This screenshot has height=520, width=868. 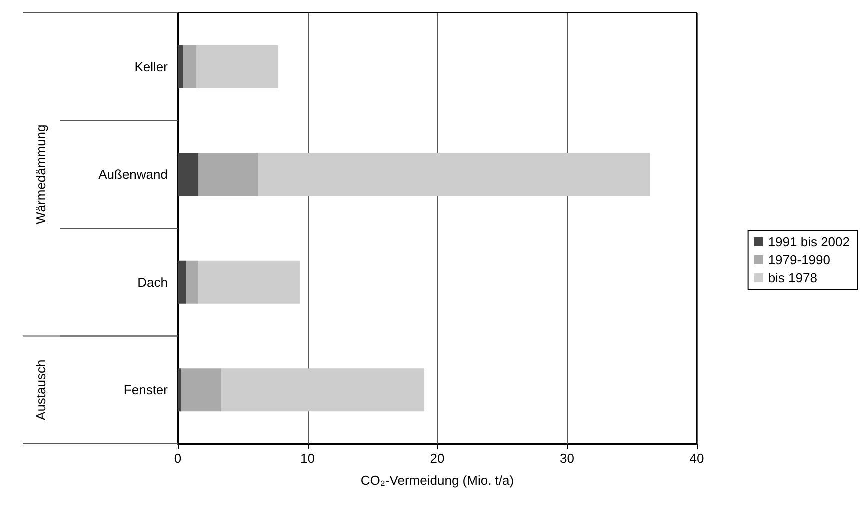 I want to click on text: Austausch, so click(x=41, y=390).